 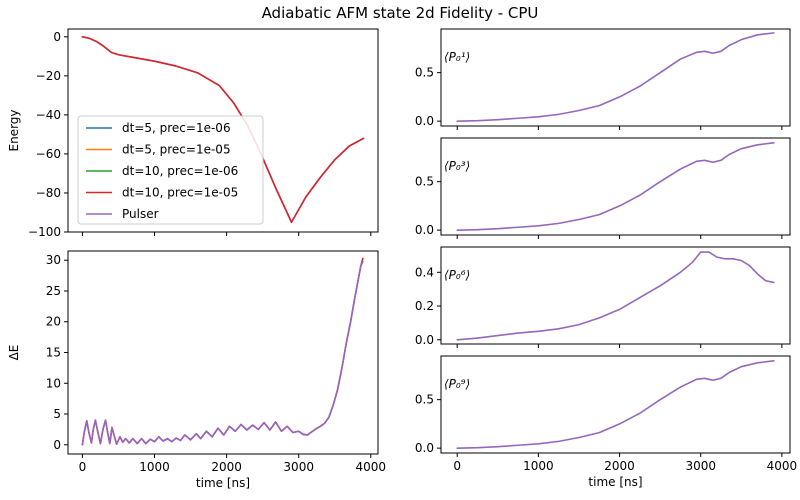 What do you see at coordinates (53, 291) in the screenshot?
I see `y-tick-label: 25` at bounding box center [53, 291].